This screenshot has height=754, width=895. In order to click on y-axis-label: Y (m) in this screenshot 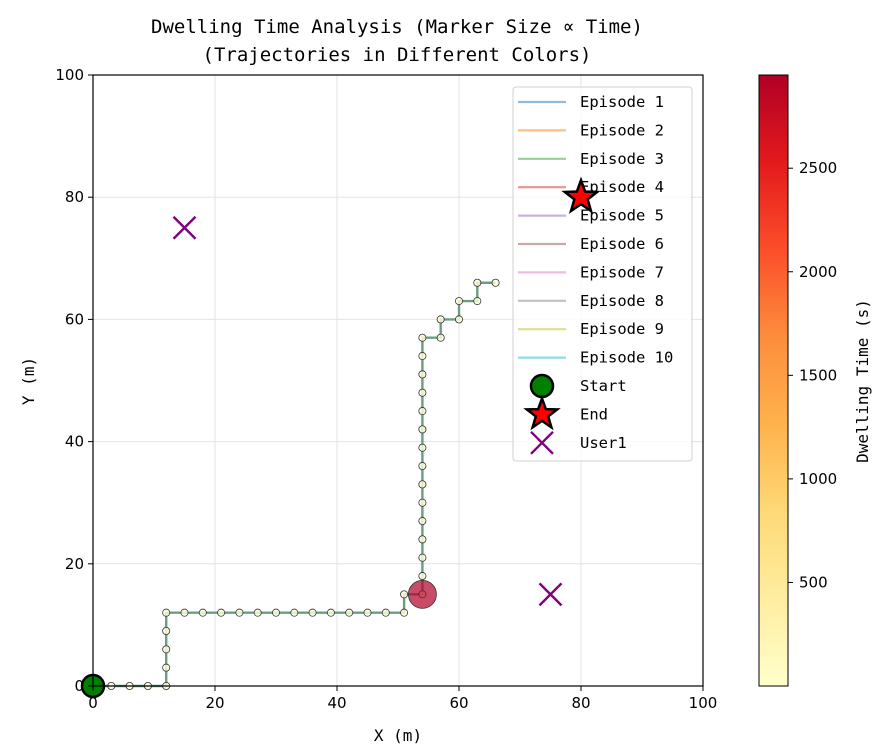, I will do `click(28, 381)`.